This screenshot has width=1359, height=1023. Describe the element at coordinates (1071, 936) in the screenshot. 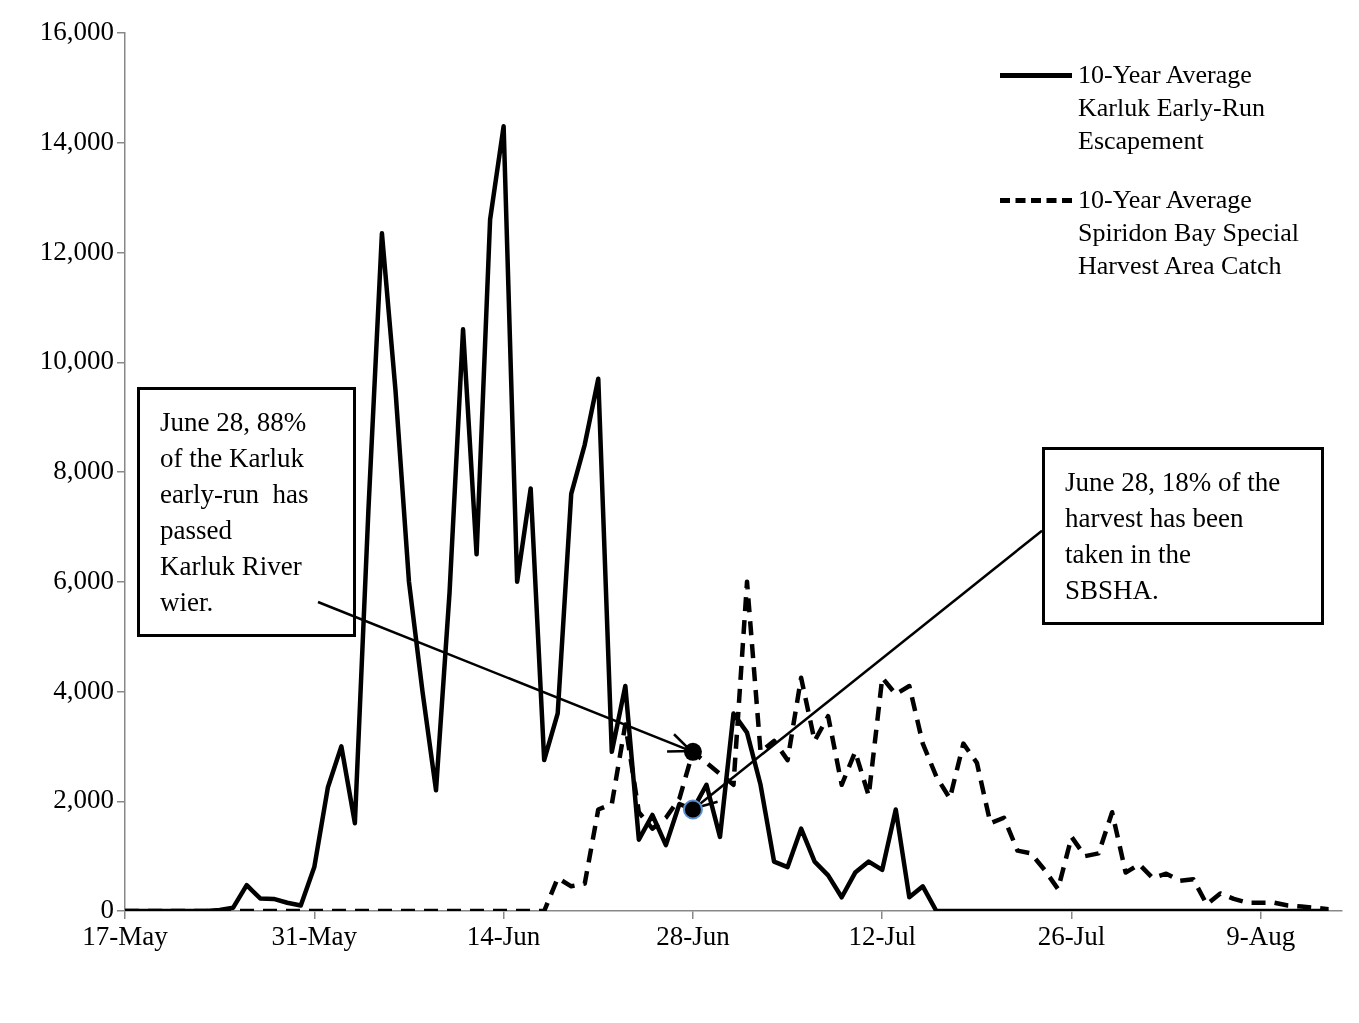

I see `x-tick-label: 26-Jul` at that location.